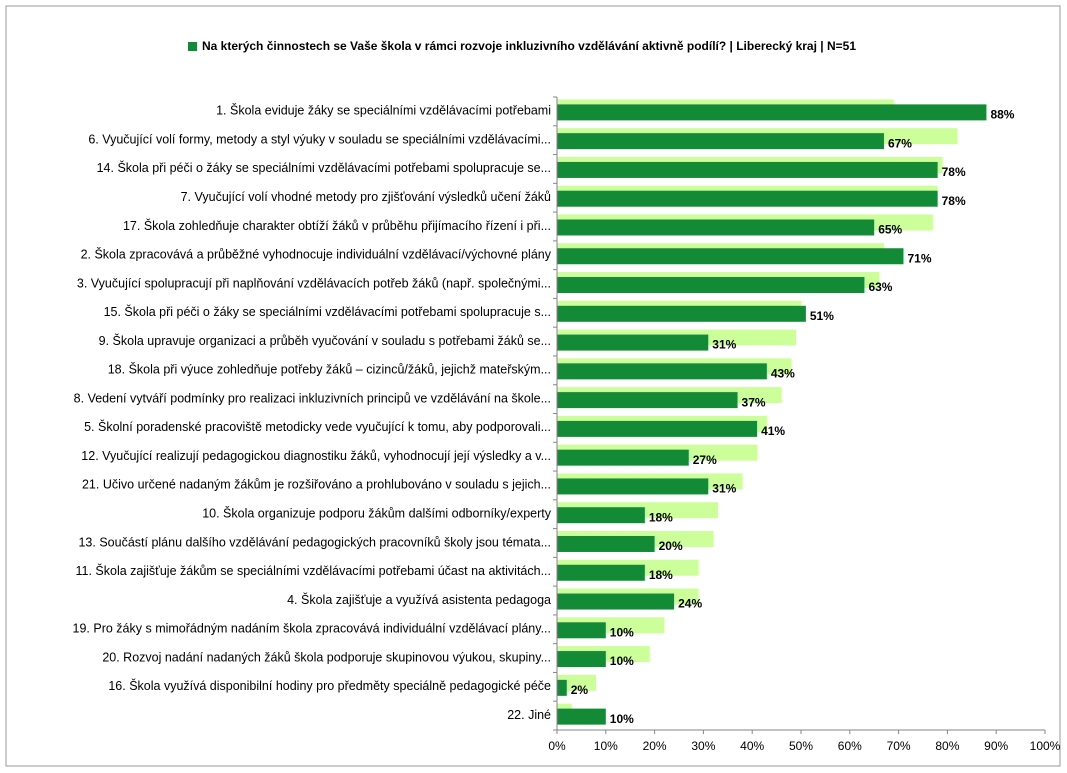  I want to click on value-label: 37%, so click(754, 402).